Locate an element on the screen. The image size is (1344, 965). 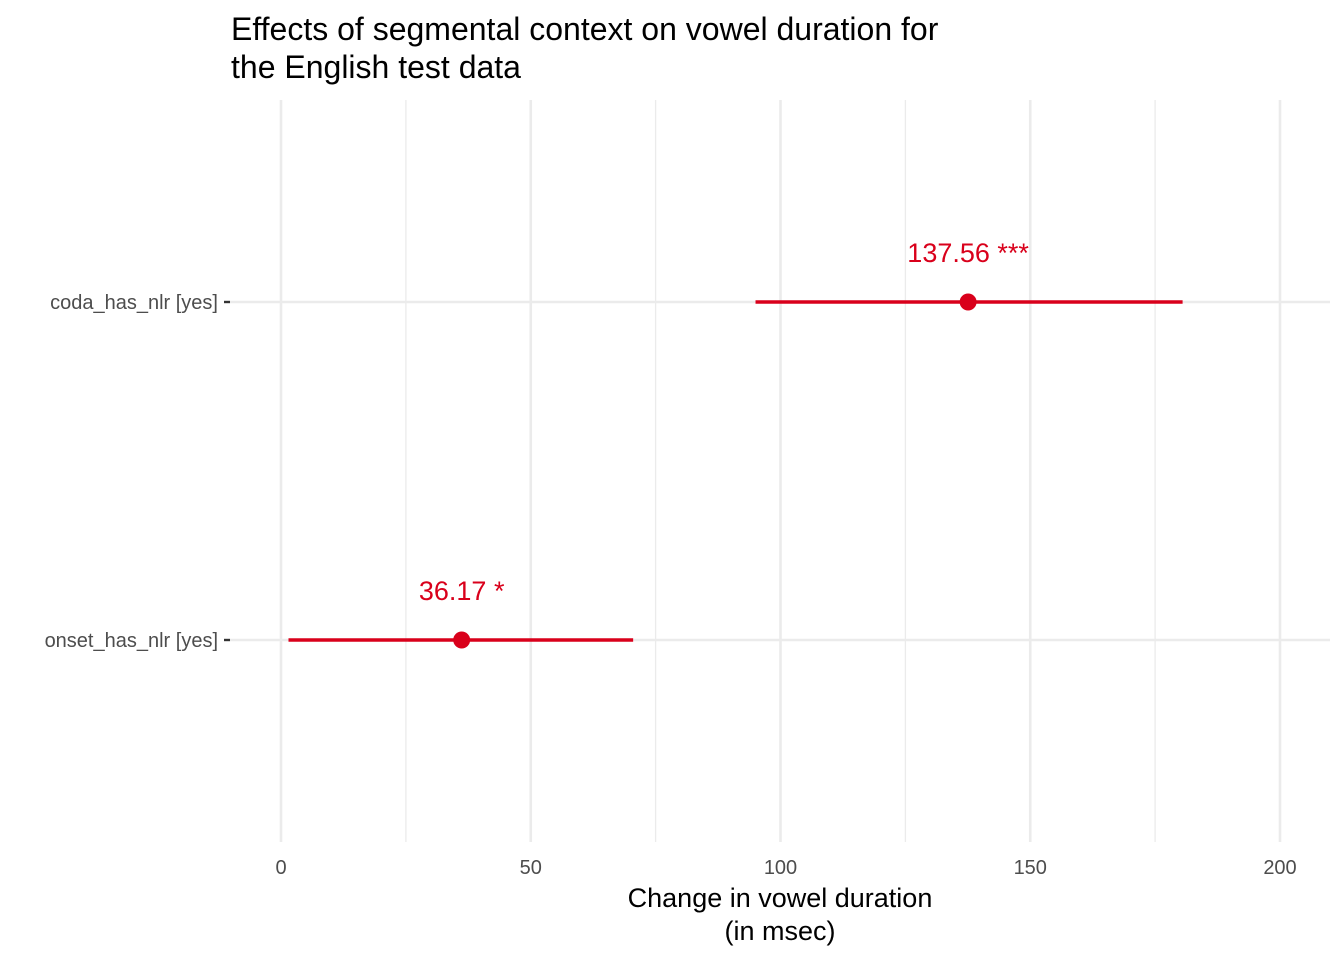
y-tick-label: onset_has_nlr [yes] is located at coordinates (131, 641).